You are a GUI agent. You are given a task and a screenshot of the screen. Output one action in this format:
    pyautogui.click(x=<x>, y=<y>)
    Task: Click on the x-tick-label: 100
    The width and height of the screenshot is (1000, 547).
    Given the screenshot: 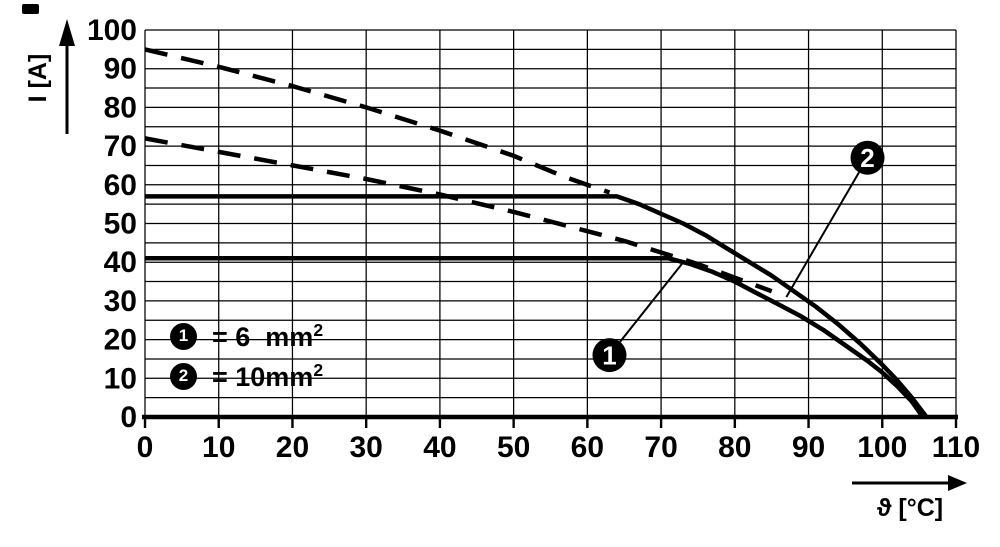 What is the action you would take?
    pyautogui.click(x=882, y=447)
    